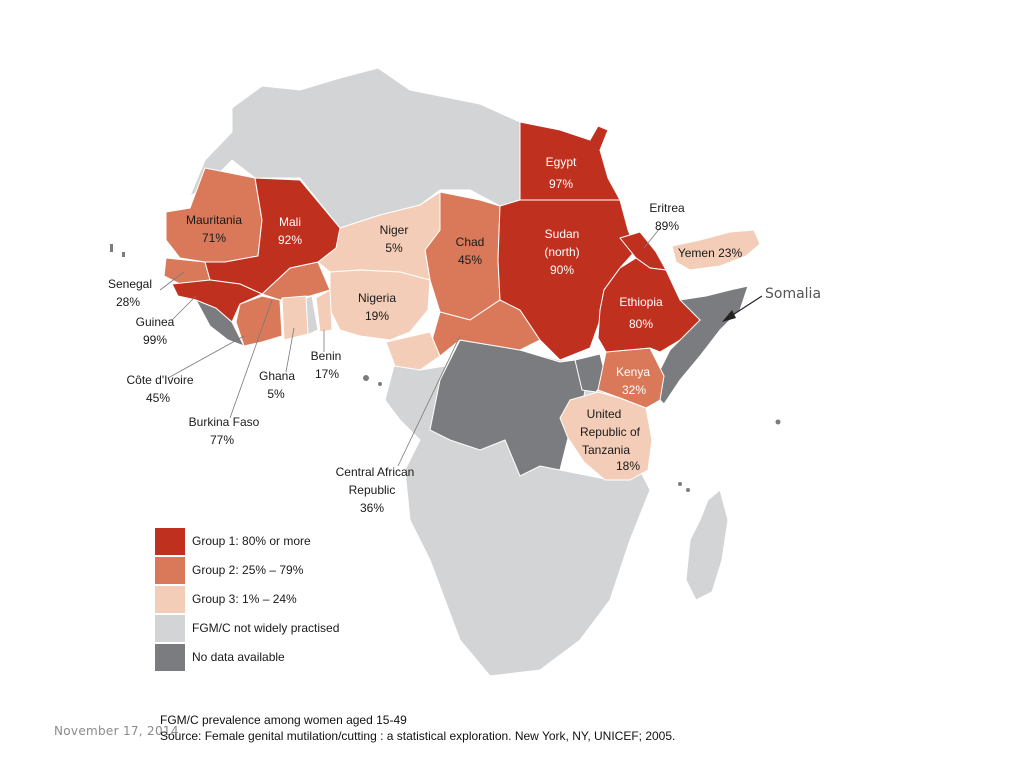 Image resolution: width=1024 pixels, height=768 pixels. What do you see at coordinates (561, 162) in the screenshot?
I see `label-egypt: Egypt` at bounding box center [561, 162].